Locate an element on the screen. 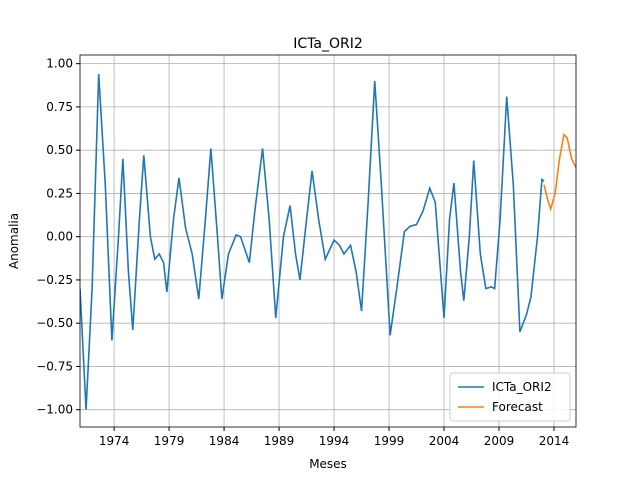 Image resolution: width=640 pixels, height=484 pixels. y-tick-label: 0.25 is located at coordinates (59, 193).